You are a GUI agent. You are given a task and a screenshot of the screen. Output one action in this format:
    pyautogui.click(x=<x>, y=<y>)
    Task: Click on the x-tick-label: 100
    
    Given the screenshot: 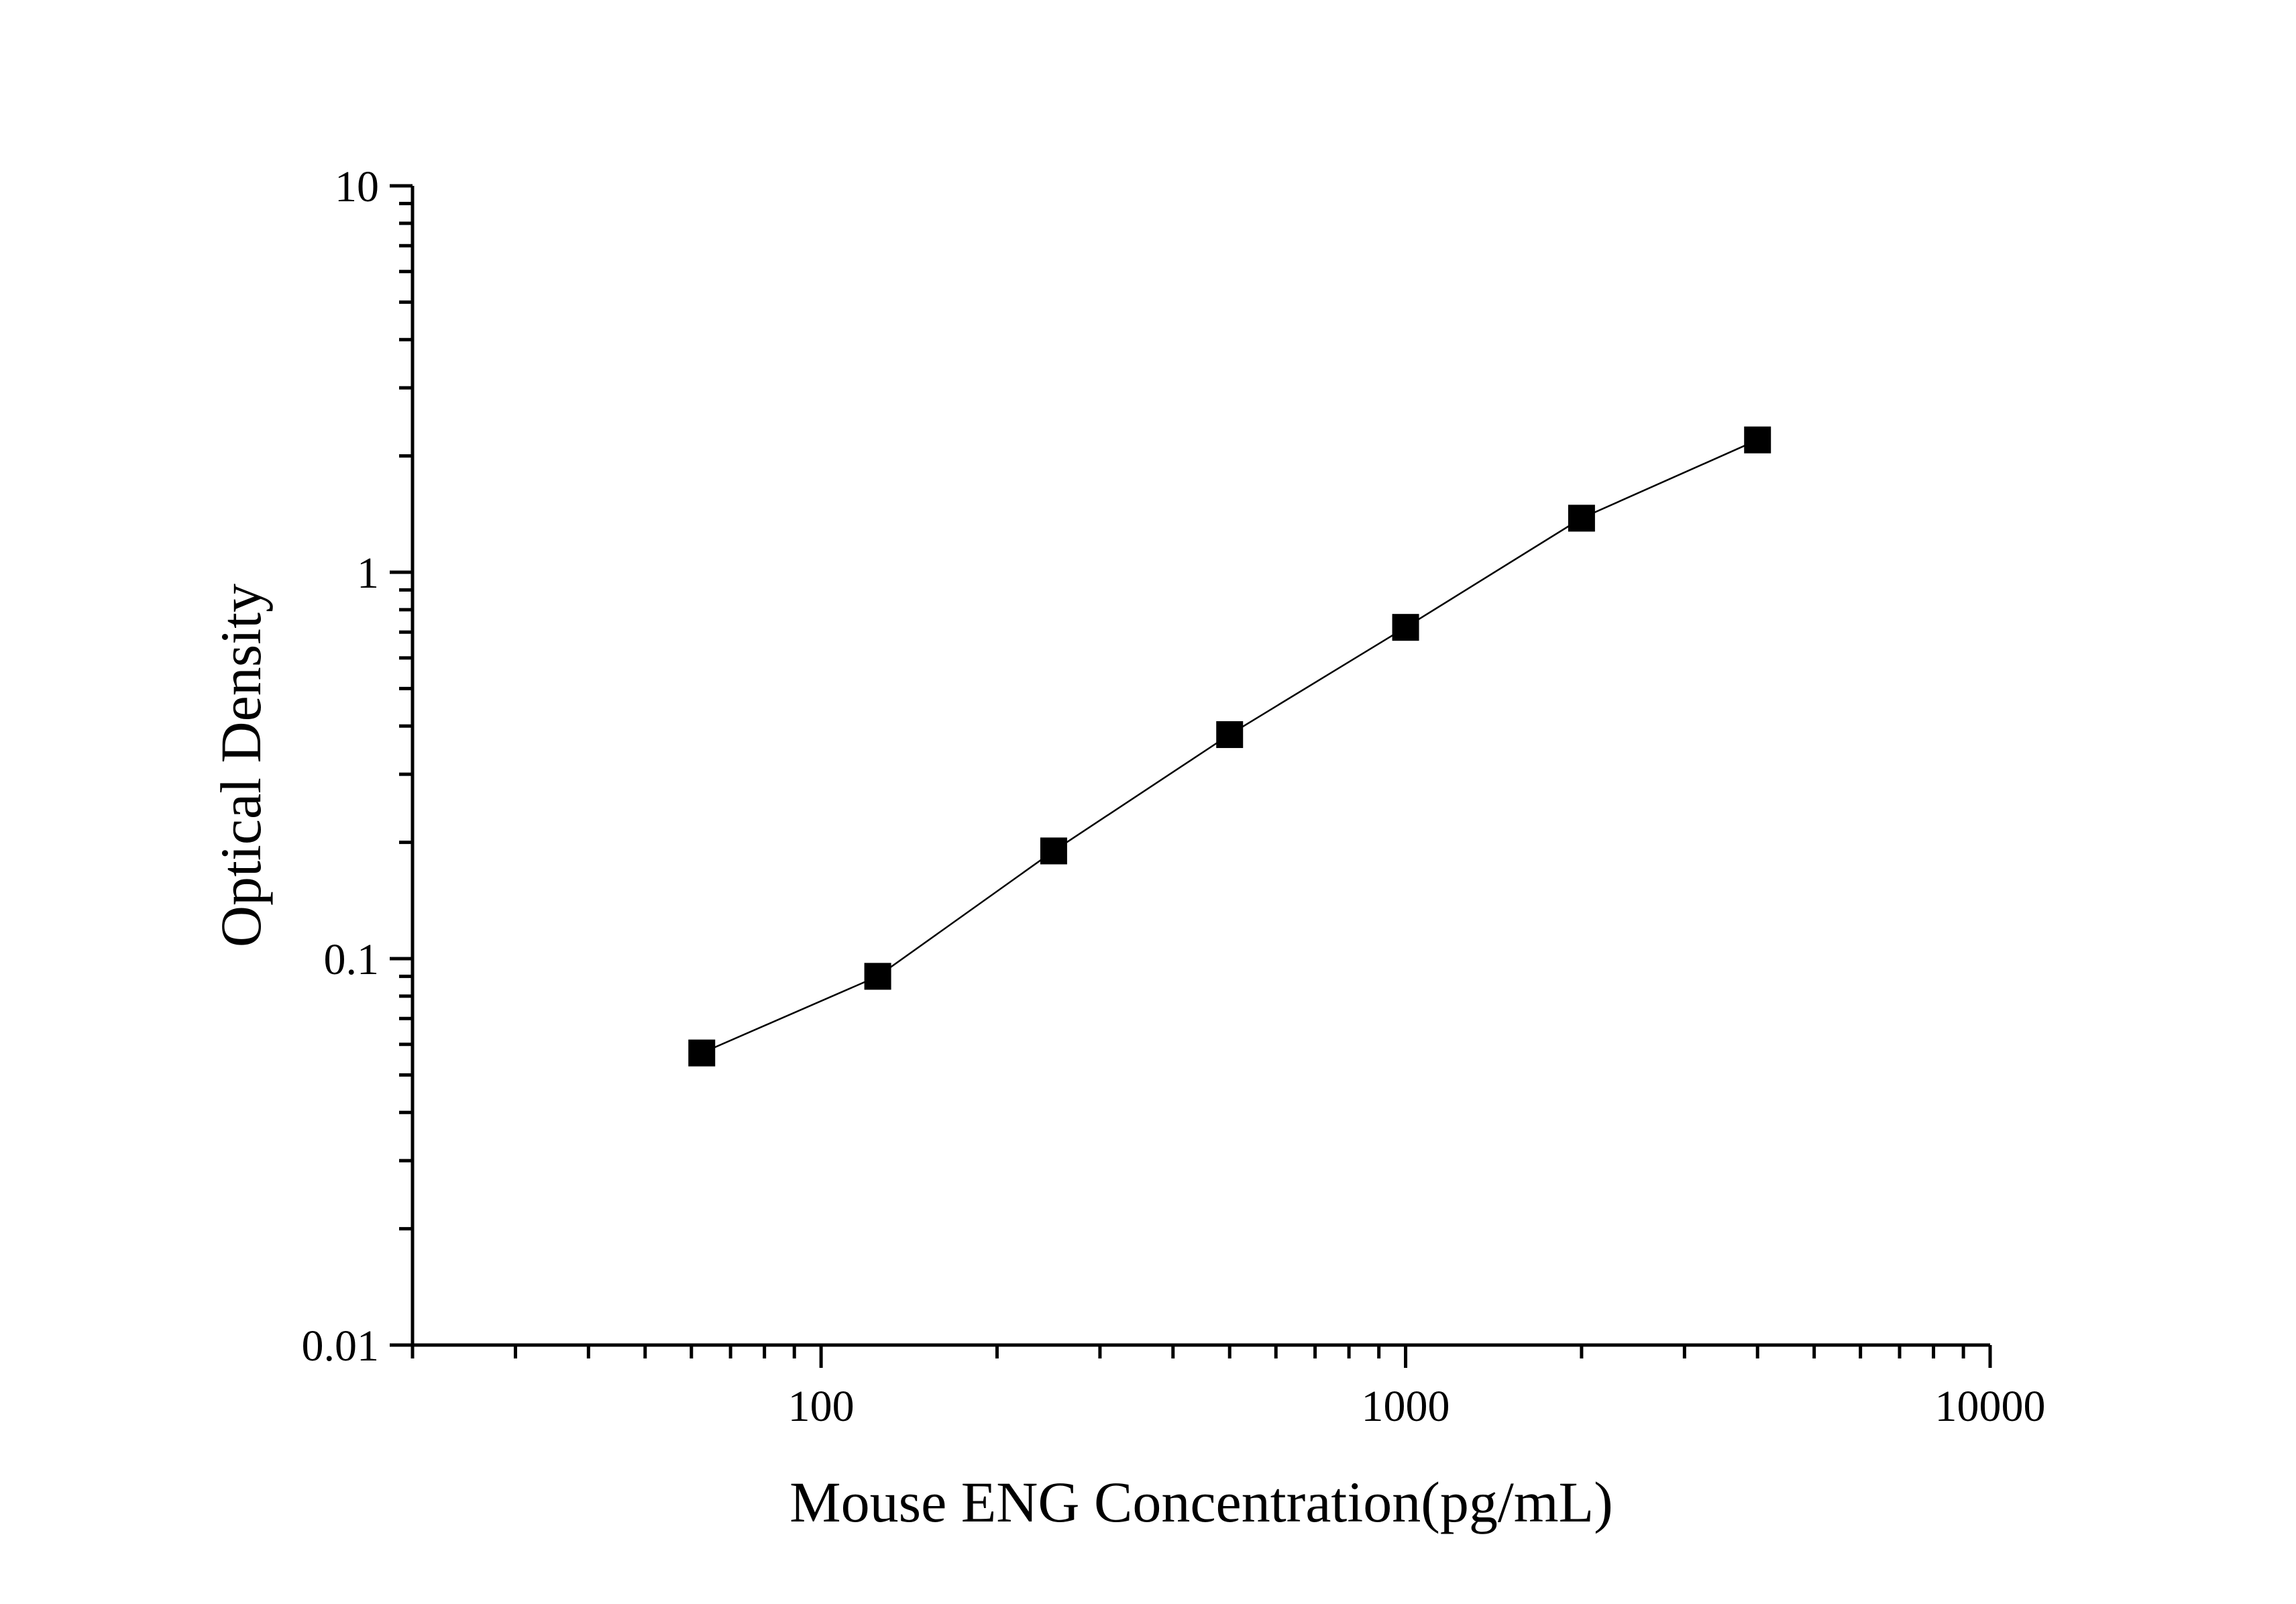 What is the action you would take?
    pyautogui.click(x=822, y=1406)
    